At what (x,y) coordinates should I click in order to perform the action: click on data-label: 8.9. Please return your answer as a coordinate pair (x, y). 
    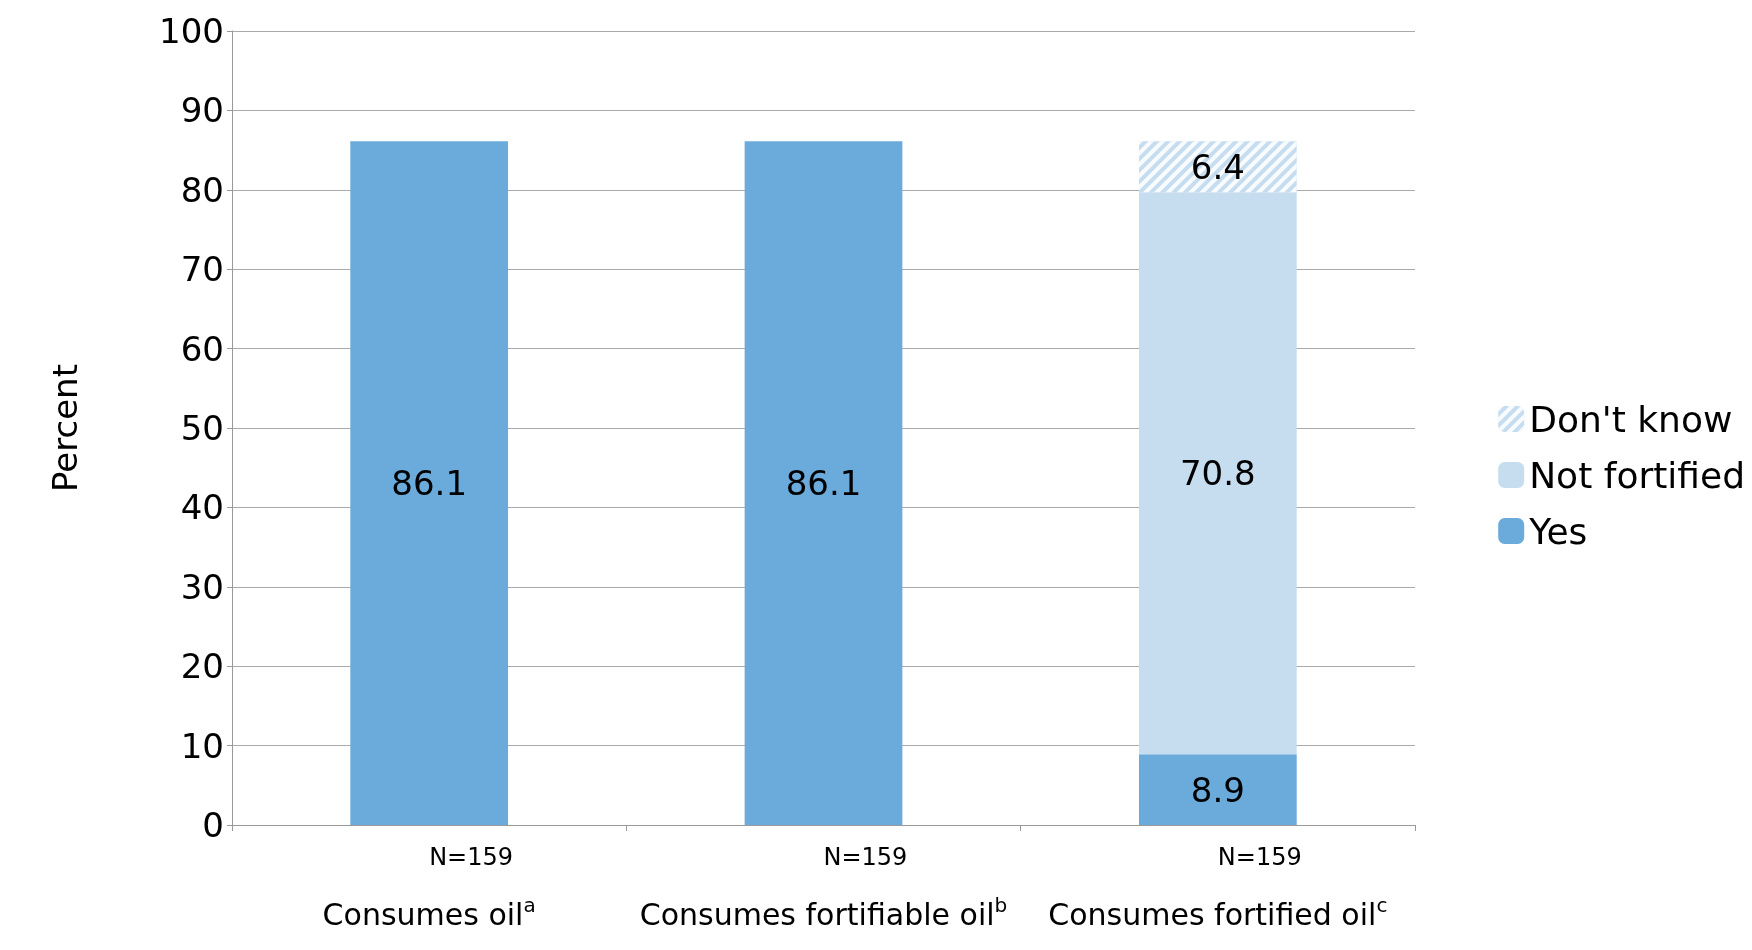
    Looking at the image, I should click on (1217, 789).